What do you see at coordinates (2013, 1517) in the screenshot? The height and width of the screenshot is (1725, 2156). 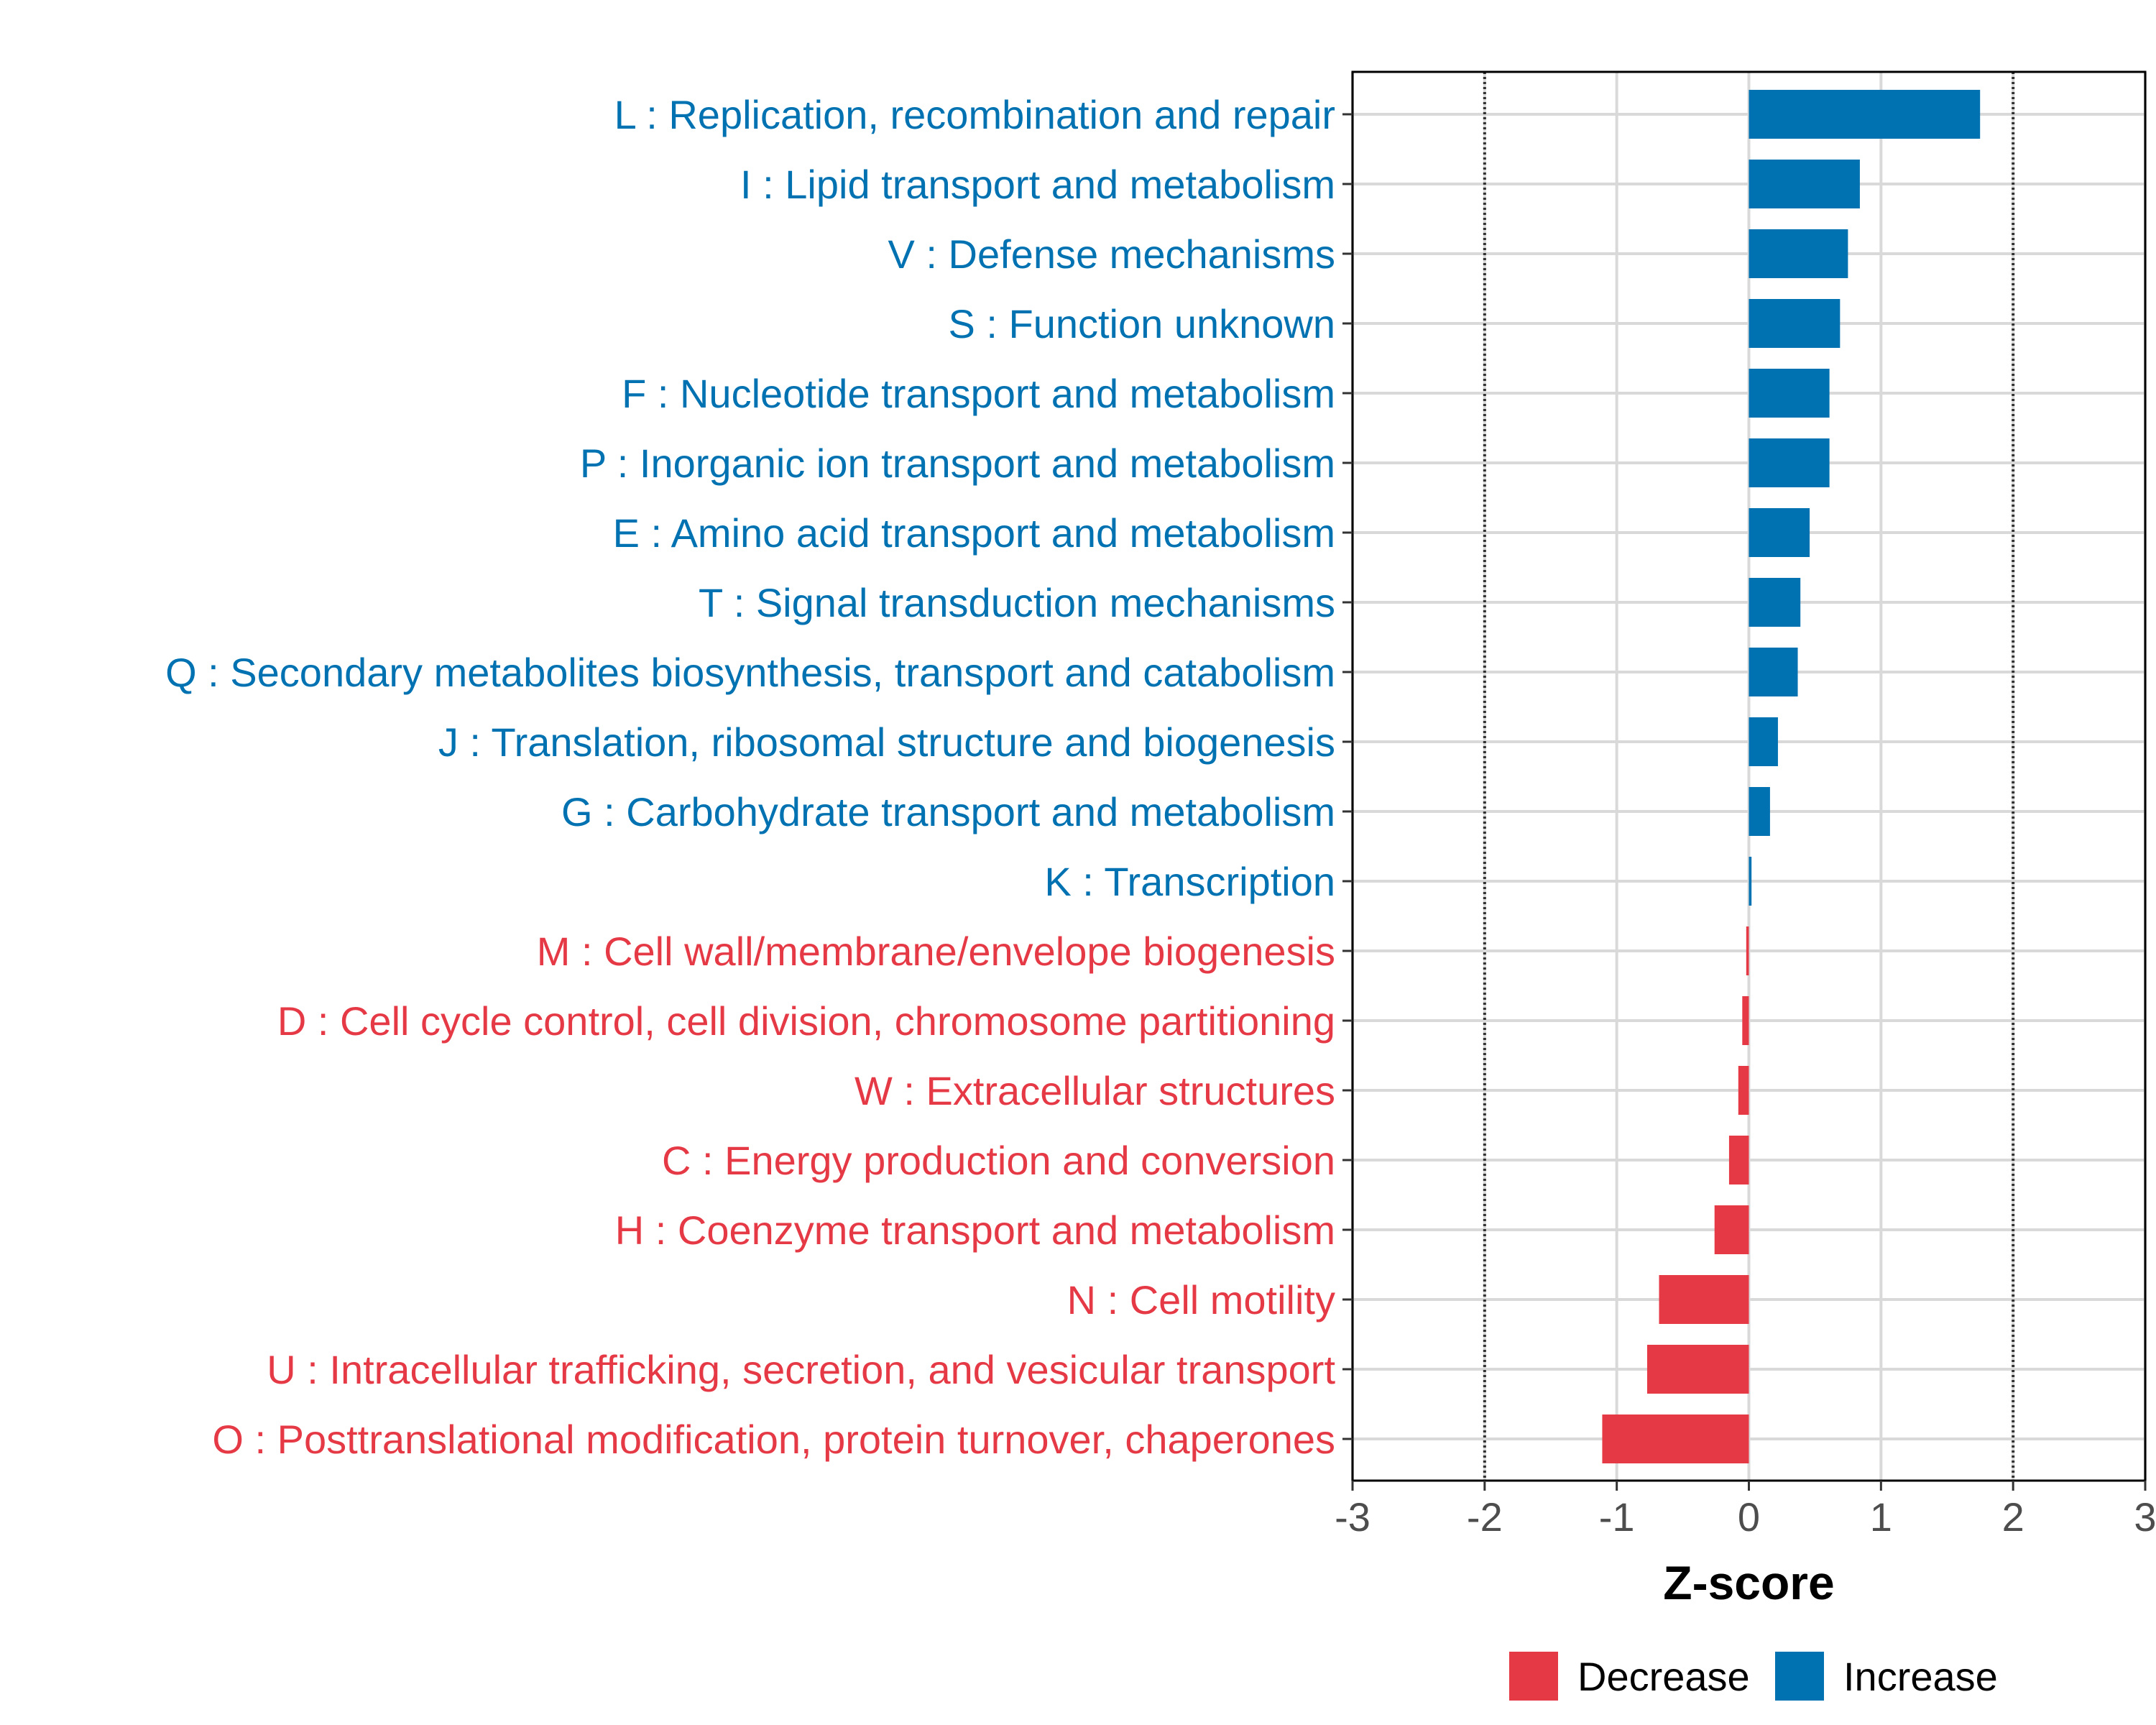 I see `x-tick-label: 2` at bounding box center [2013, 1517].